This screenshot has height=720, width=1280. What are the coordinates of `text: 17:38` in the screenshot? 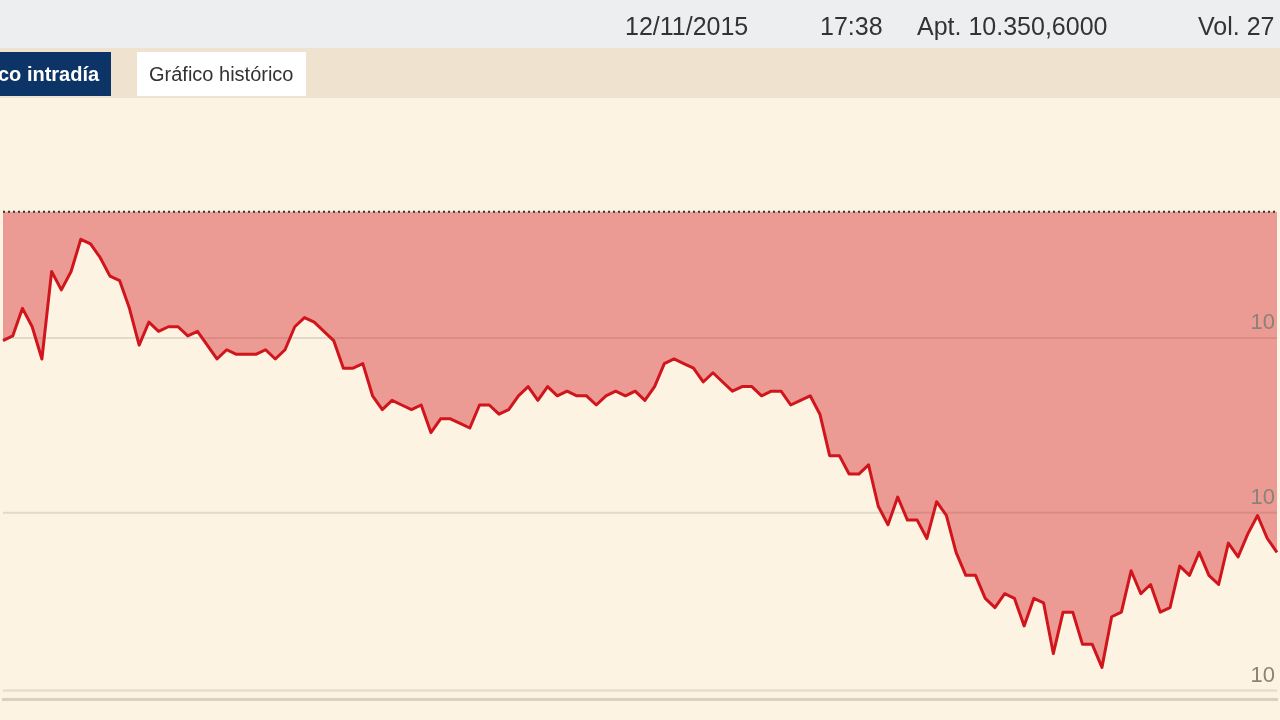 It's located at (851, 26).